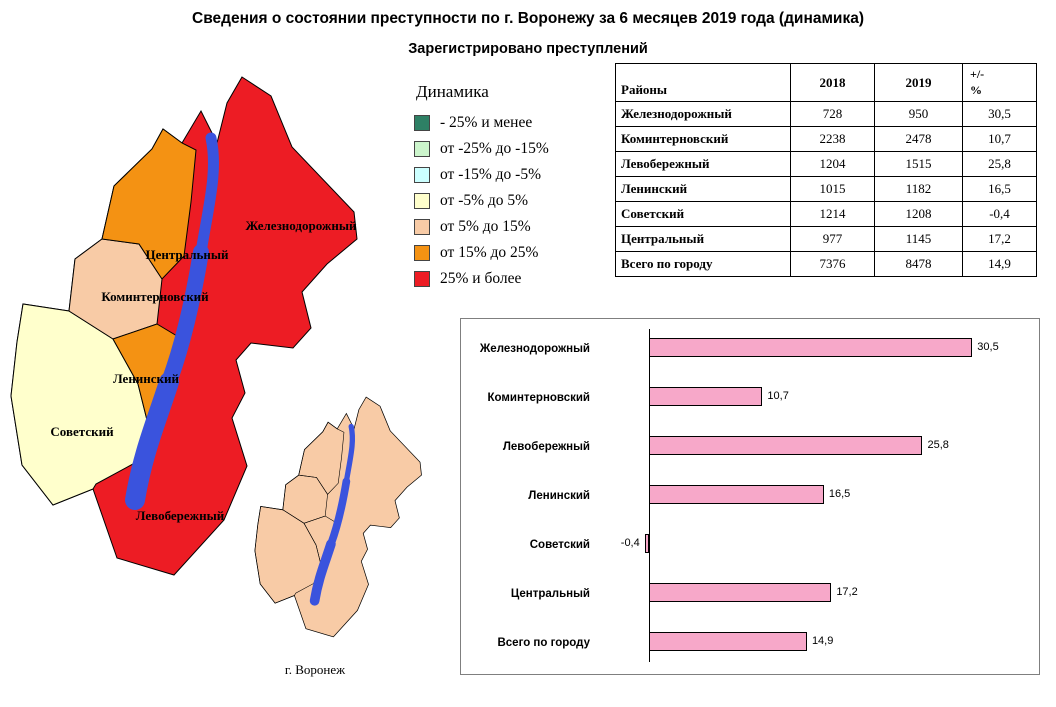 Image resolution: width=1056 pixels, height=707 pixels. I want to click on chart-value-label: 10,7, so click(778, 396).